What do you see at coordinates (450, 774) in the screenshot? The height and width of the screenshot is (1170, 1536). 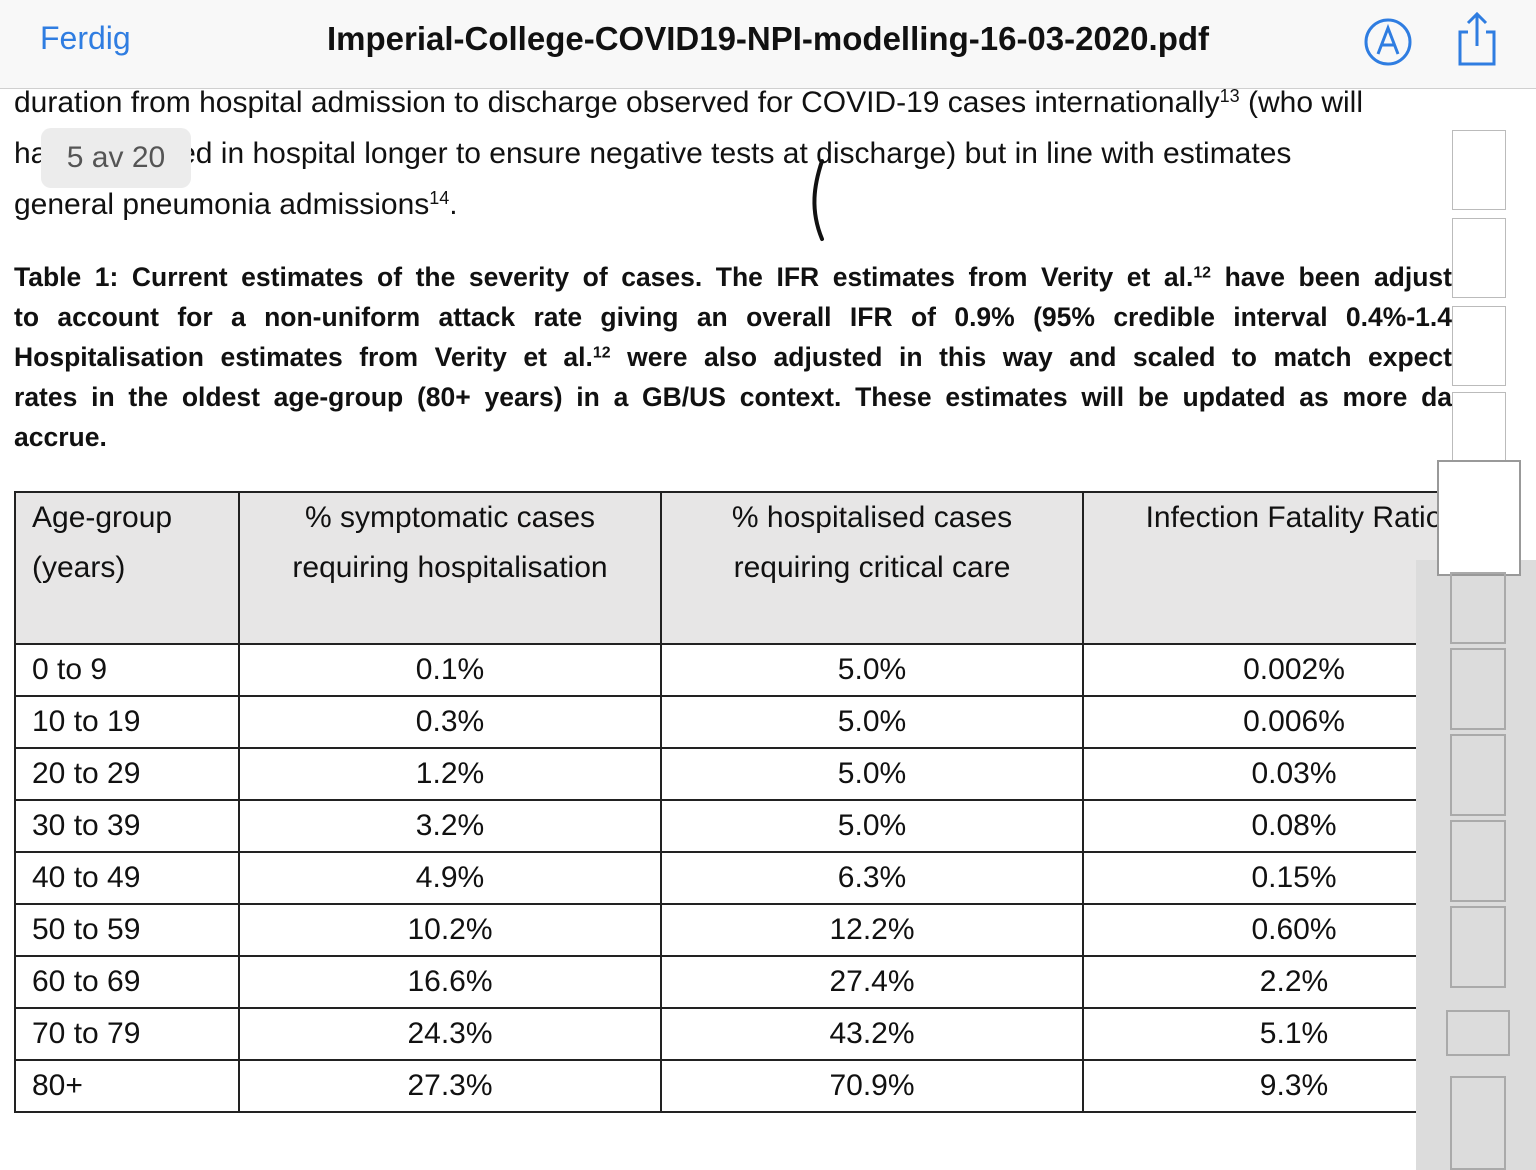 I see `table-cell: 1.2%` at bounding box center [450, 774].